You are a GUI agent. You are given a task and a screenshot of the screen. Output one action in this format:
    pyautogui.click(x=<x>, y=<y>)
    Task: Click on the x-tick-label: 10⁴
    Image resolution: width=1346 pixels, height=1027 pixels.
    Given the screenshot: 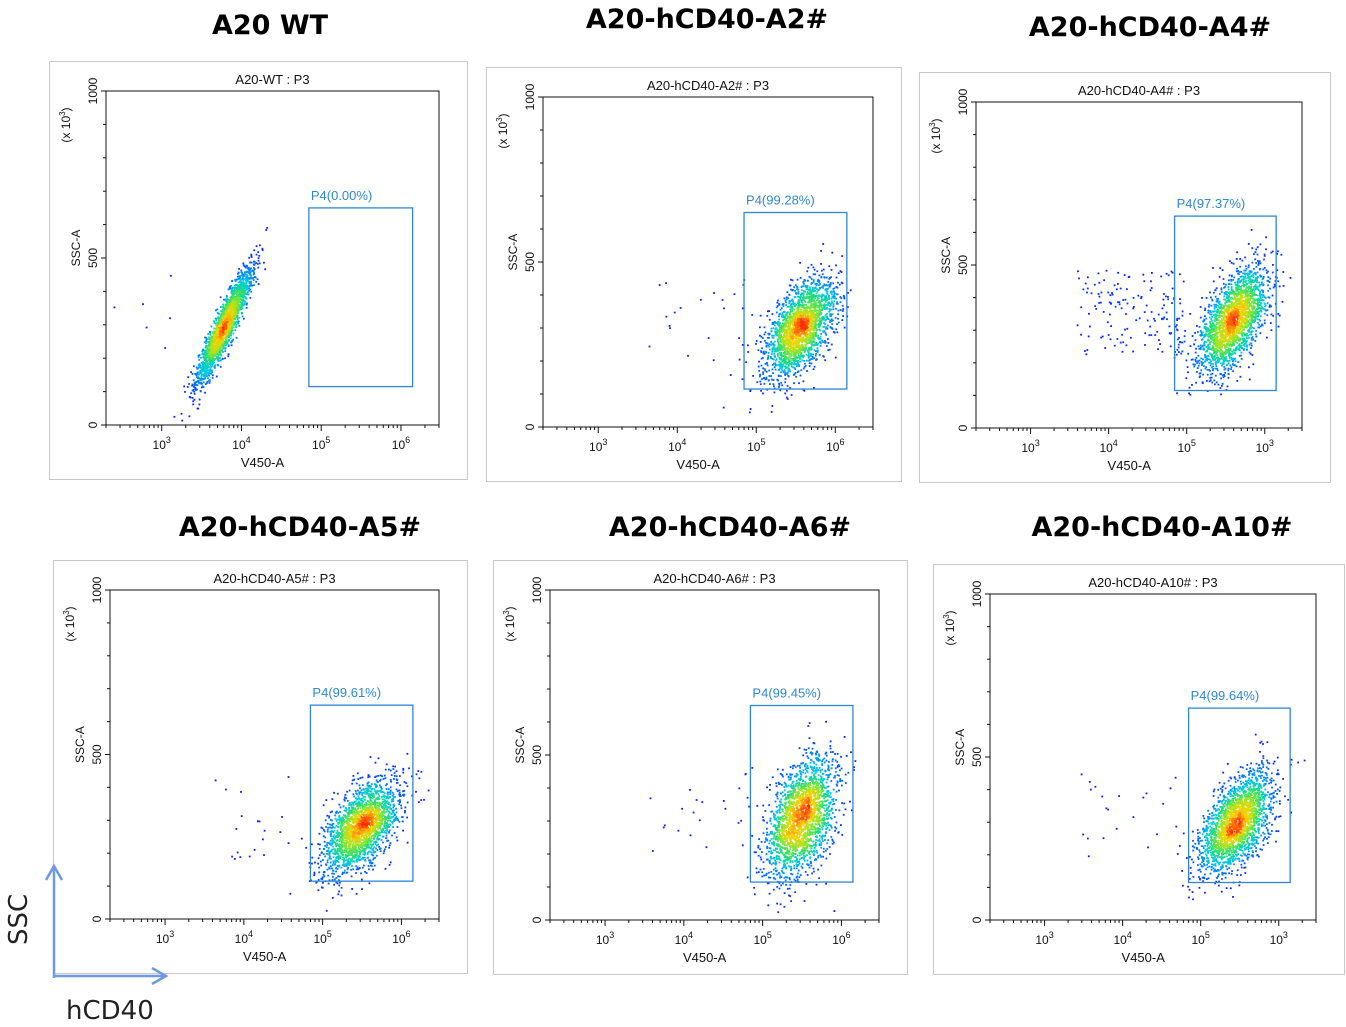 What is the action you would take?
    pyautogui.click(x=241, y=443)
    